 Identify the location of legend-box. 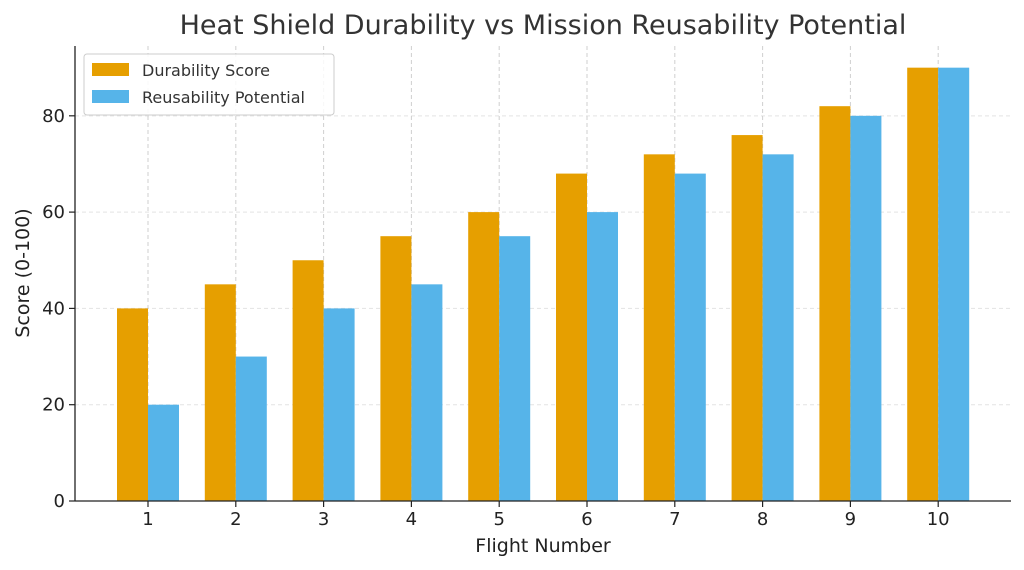
(209, 84).